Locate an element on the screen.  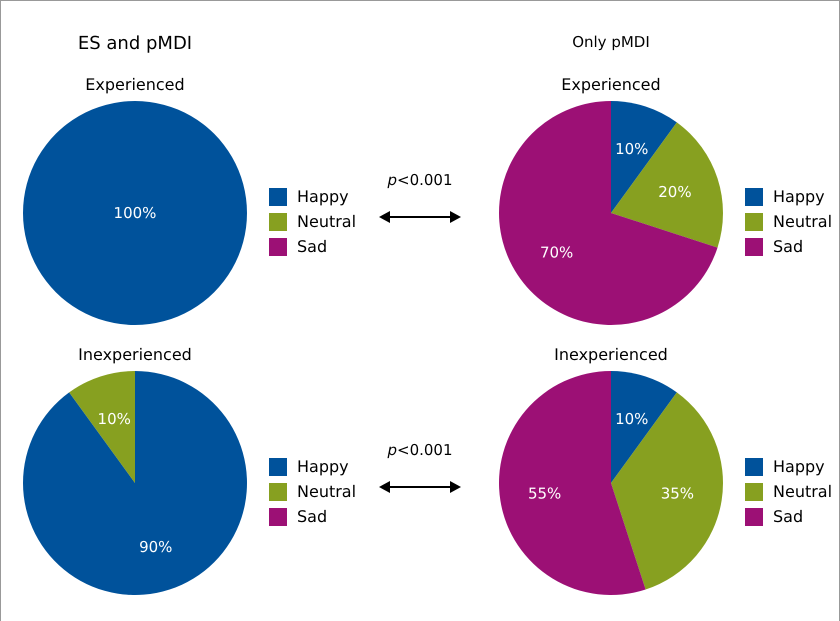
data-label: 100% is located at coordinates (135, 213).